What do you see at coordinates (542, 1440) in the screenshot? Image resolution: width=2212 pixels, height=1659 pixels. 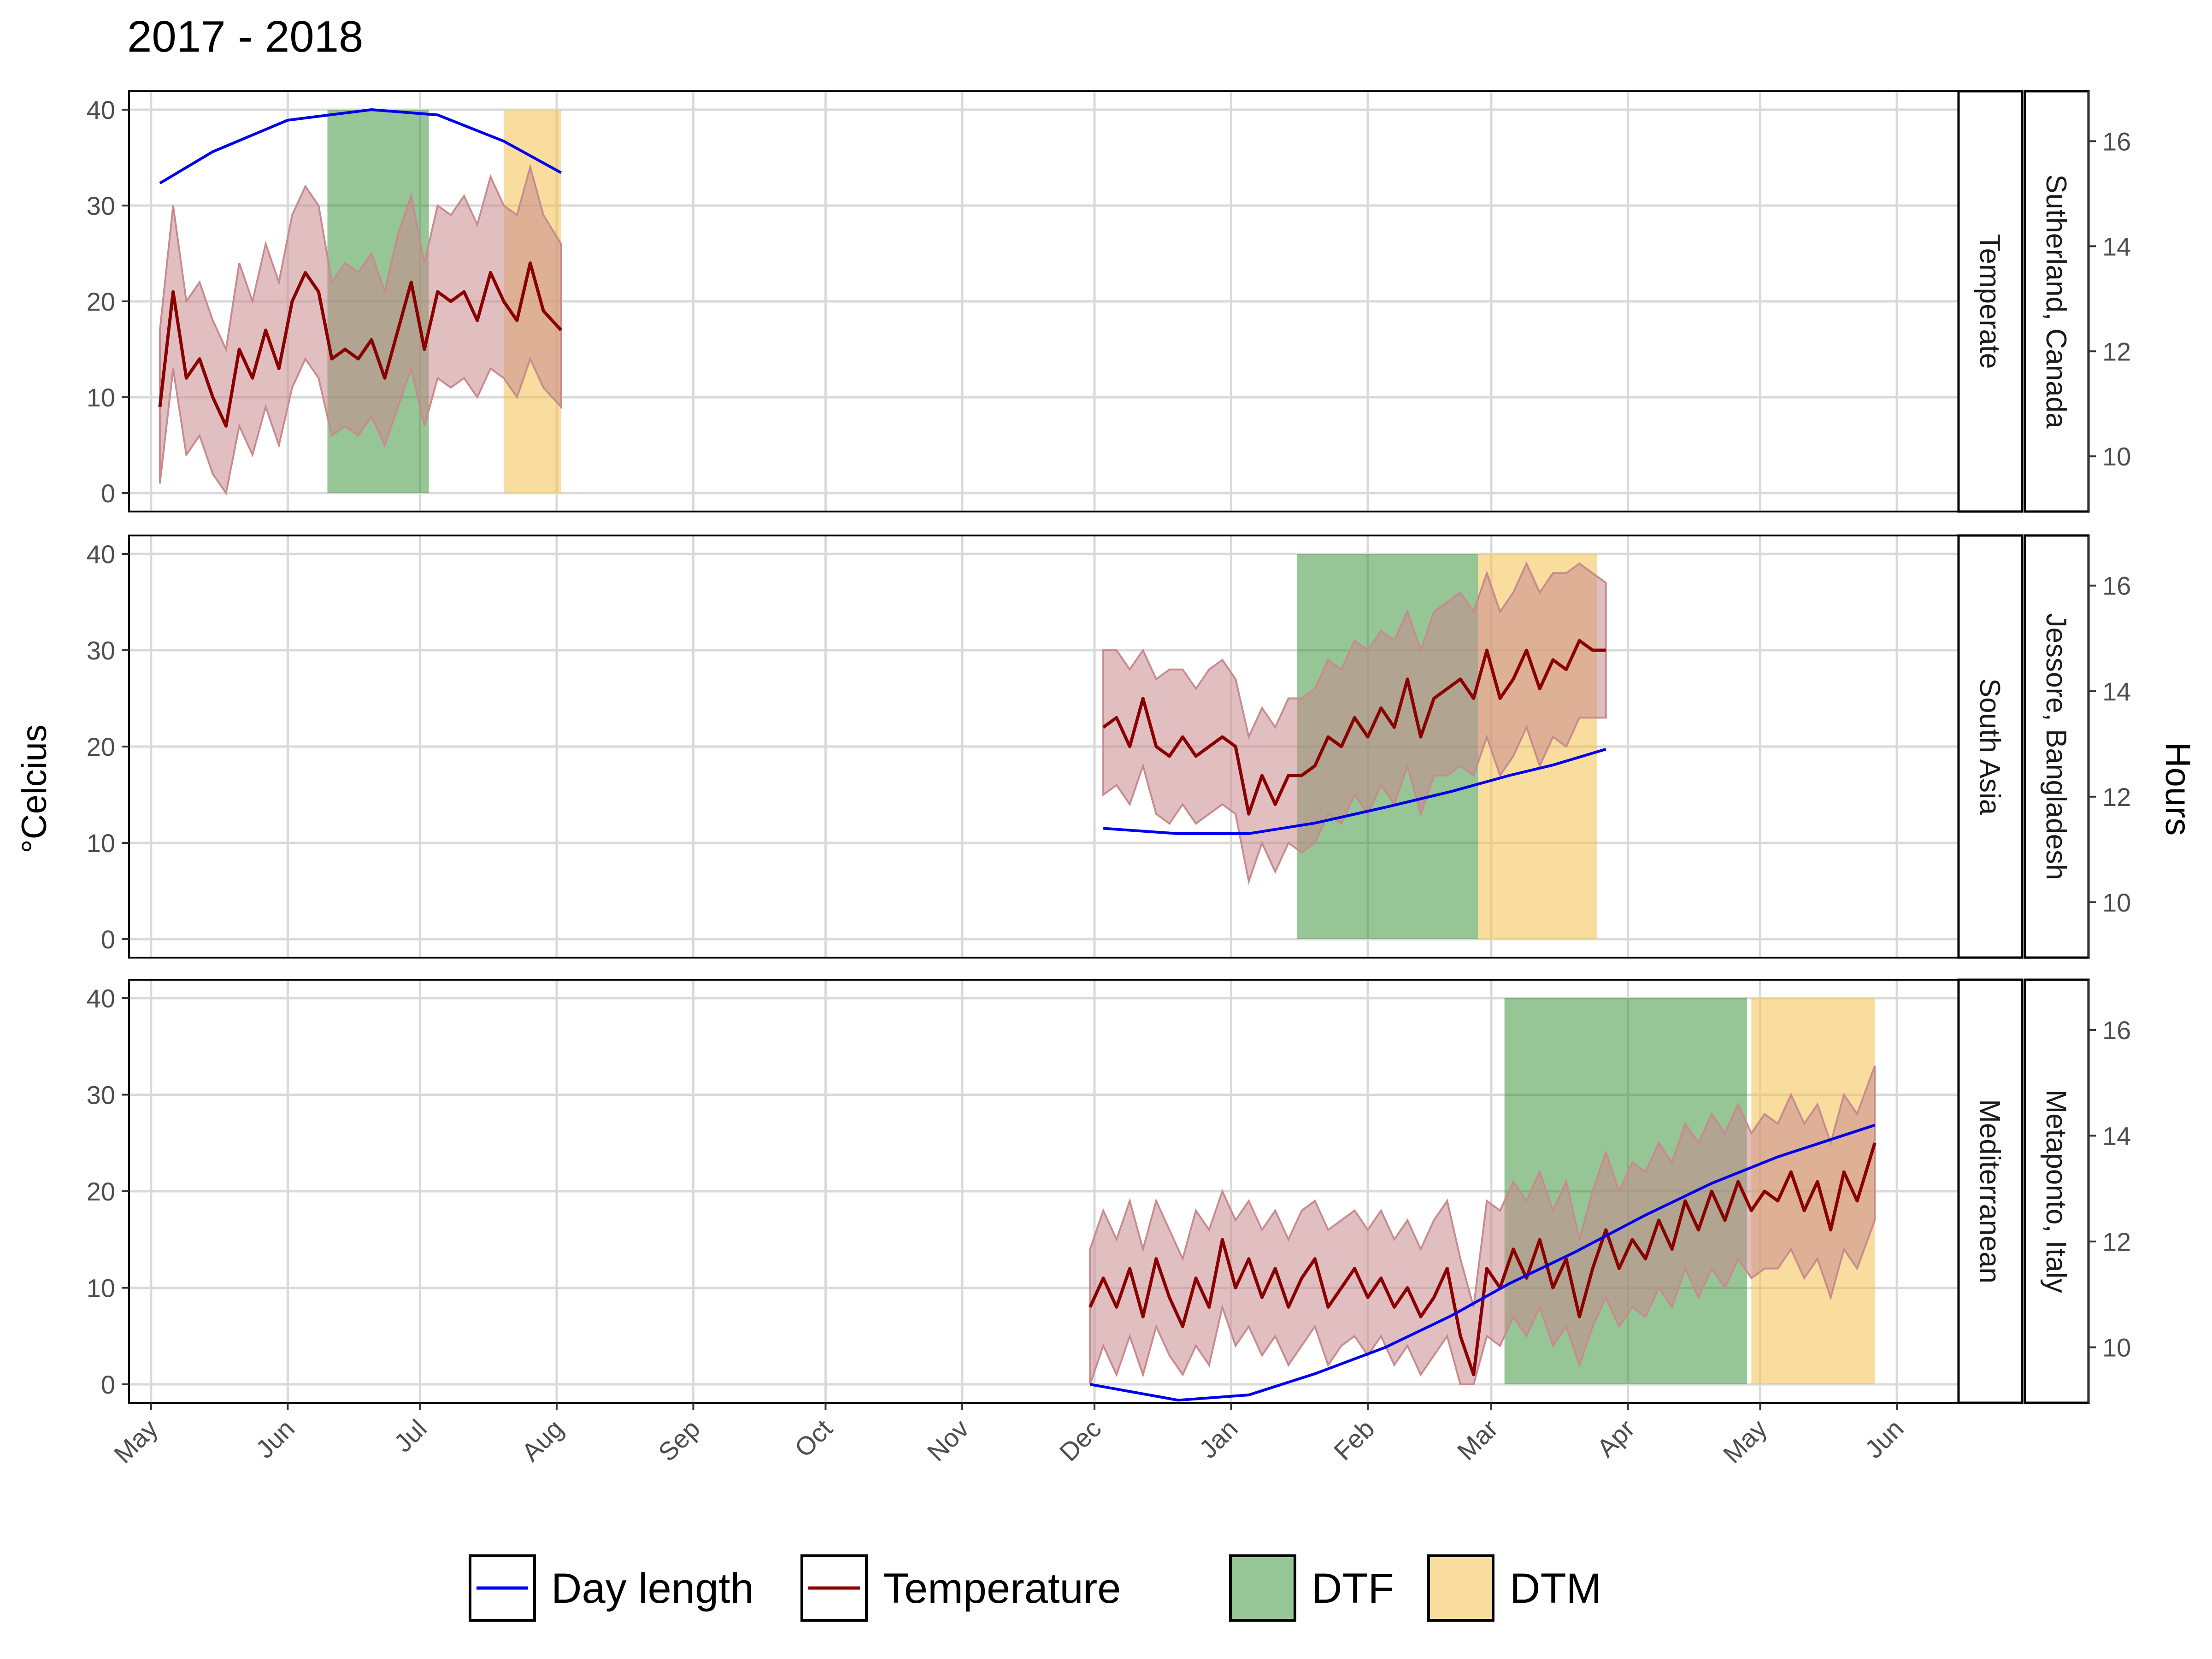 I see `x-tick-label: Aug` at bounding box center [542, 1440].